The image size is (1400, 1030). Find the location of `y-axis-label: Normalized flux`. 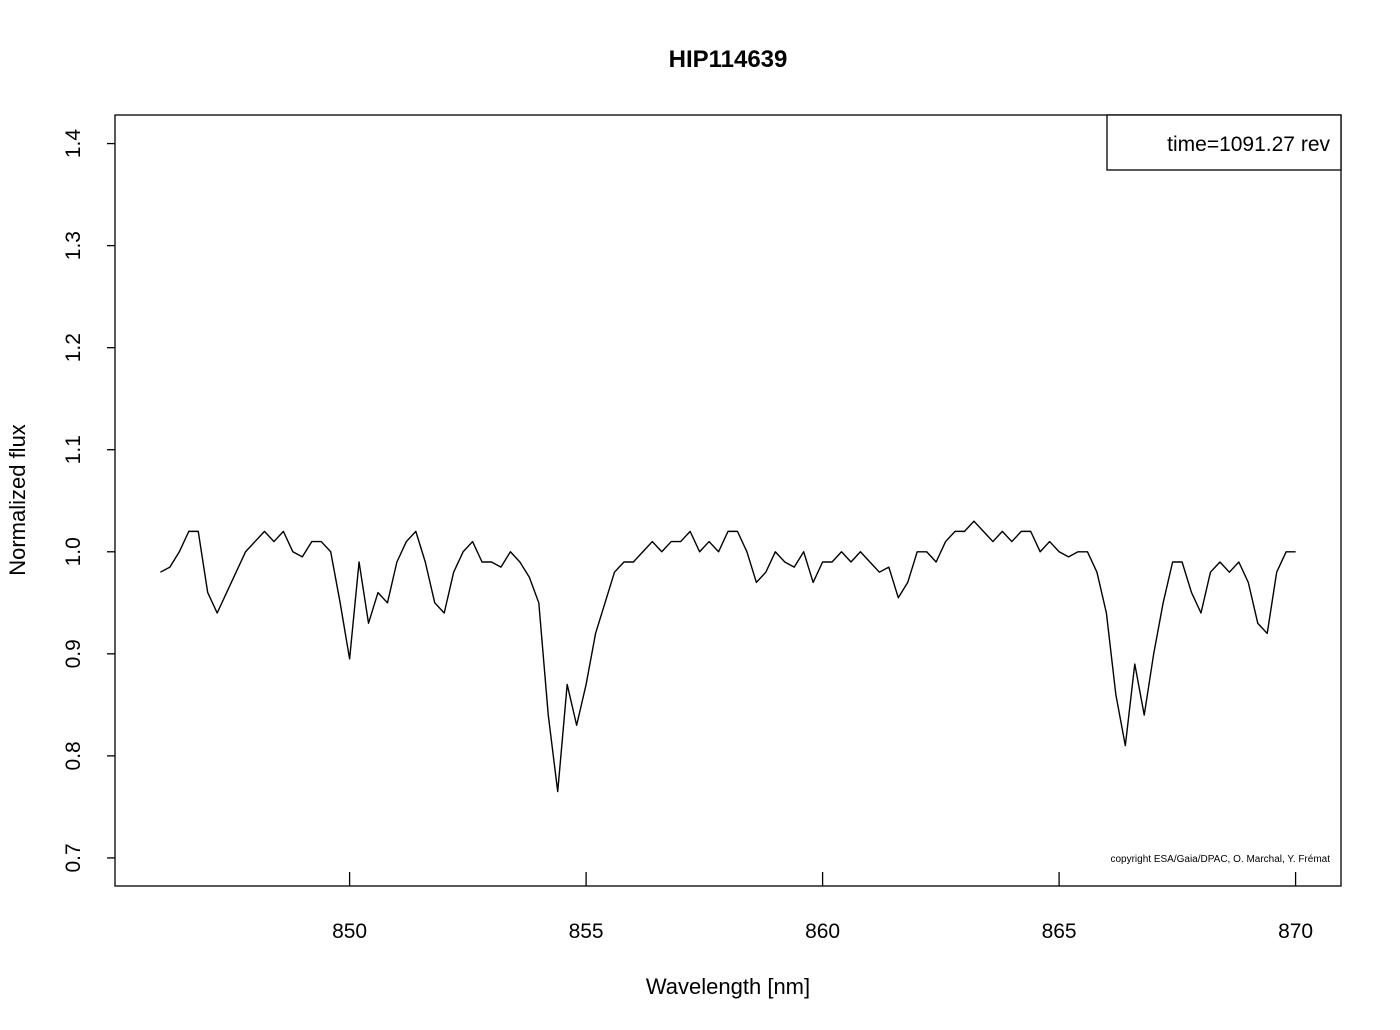

y-axis-label: Normalized flux is located at coordinates (17, 500).